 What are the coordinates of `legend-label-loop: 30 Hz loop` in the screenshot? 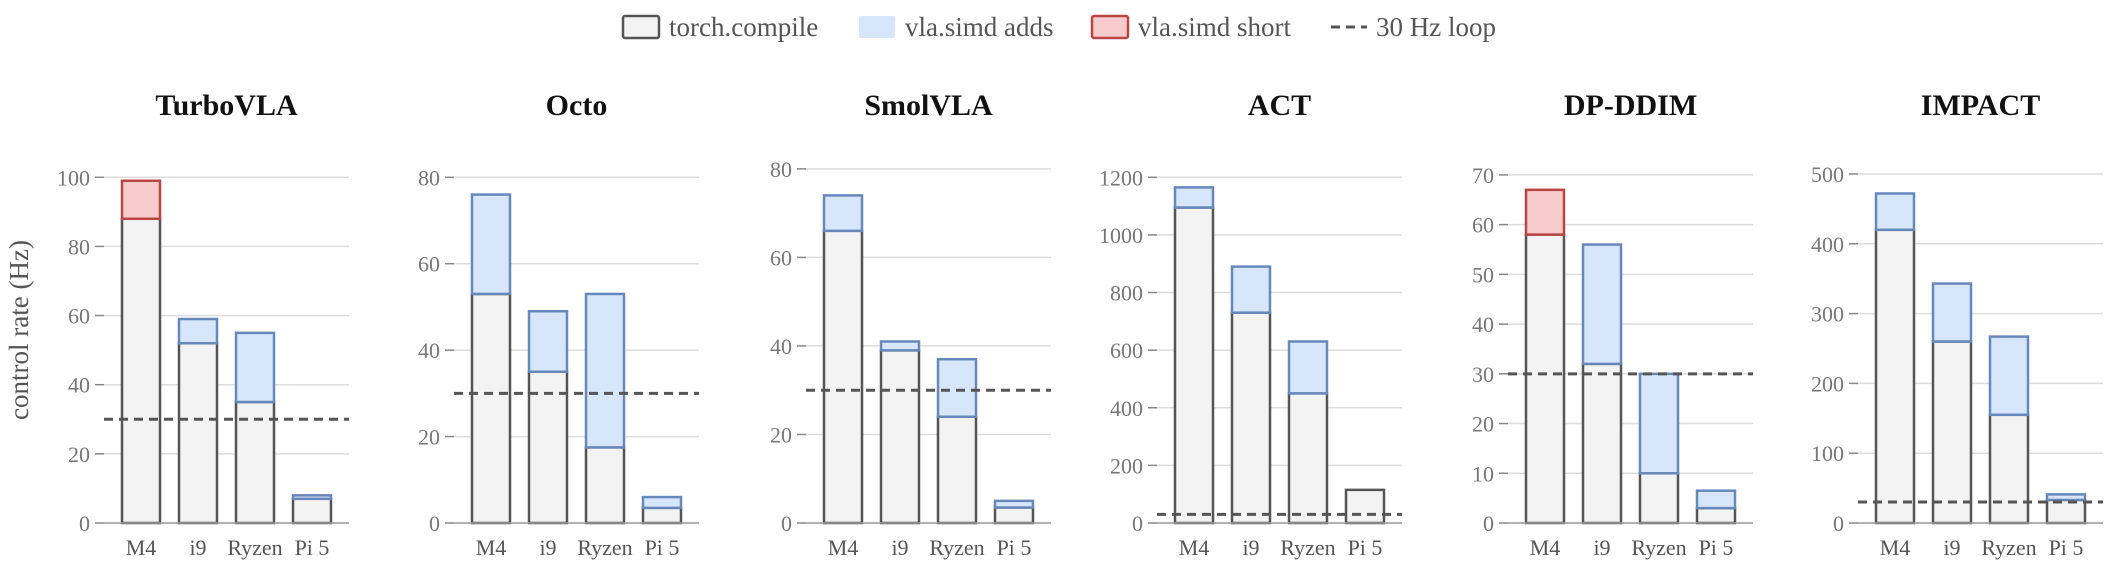 It's located at (1436, 27).